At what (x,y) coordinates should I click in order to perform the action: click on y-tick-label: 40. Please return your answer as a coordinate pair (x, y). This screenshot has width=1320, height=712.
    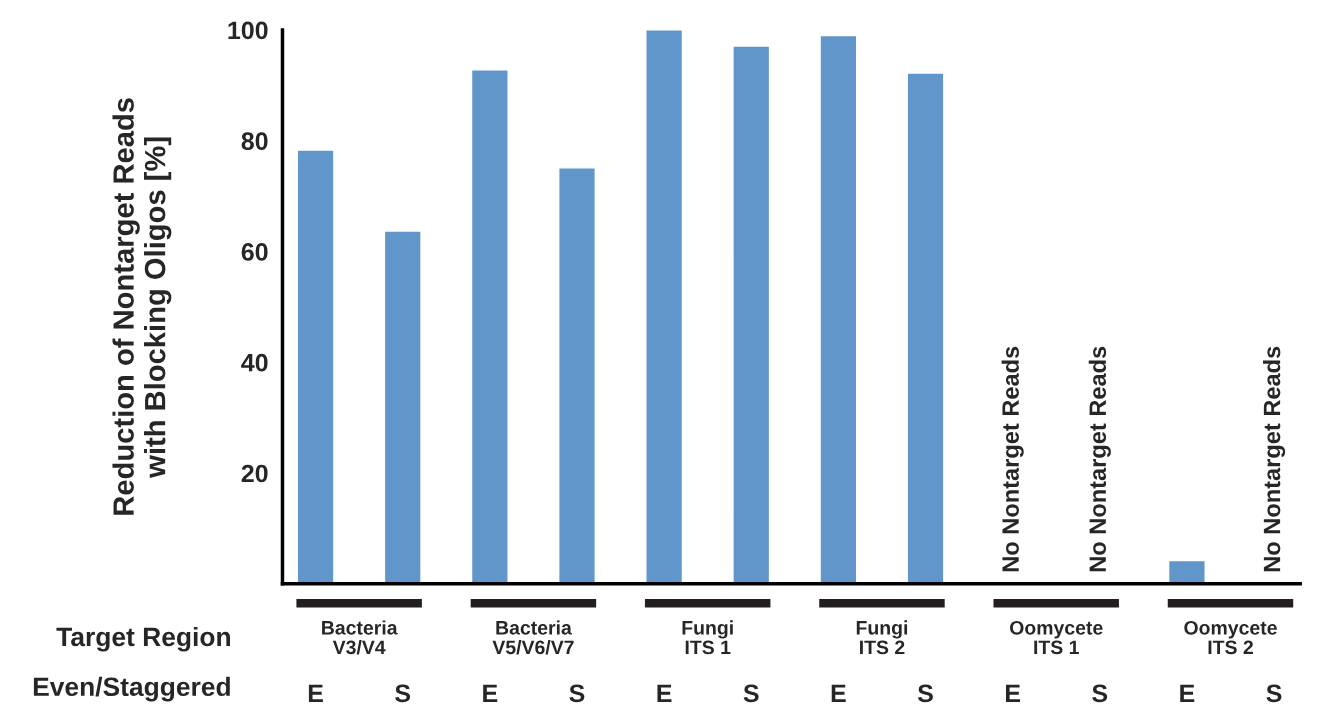
    Looking at the image, I should click on (254, 362).